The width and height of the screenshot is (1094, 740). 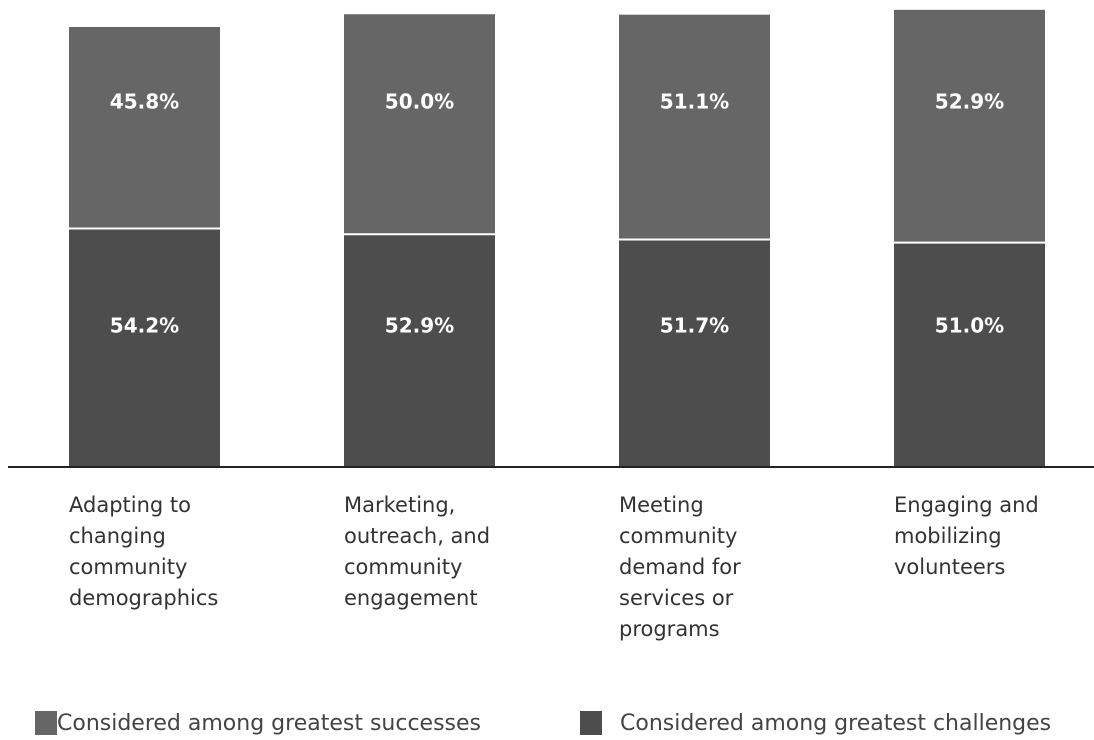 I want to click on value-label: 51.7%, so click(x=694, y=326).